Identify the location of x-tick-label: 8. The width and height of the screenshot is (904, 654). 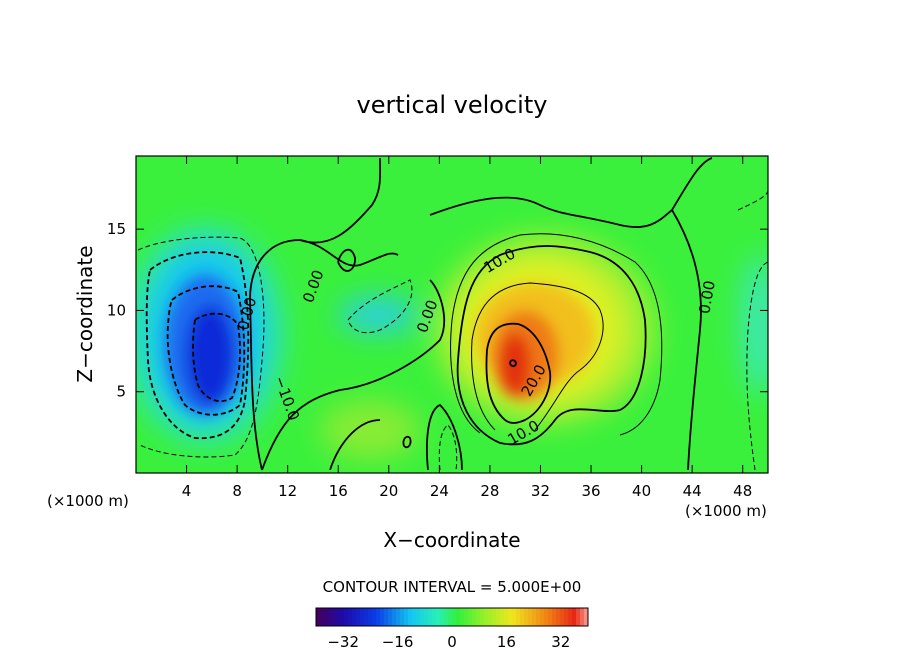
(237, 491).